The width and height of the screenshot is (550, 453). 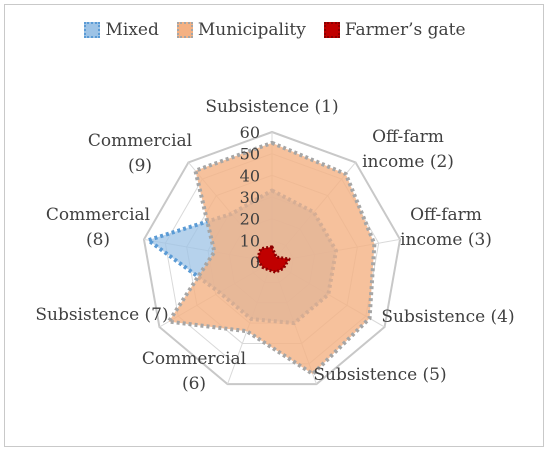 What do you see at coordinates (250, 240) in the screenshot?
I see `axis-tick-label: 10` at bounding box center [250, 240].